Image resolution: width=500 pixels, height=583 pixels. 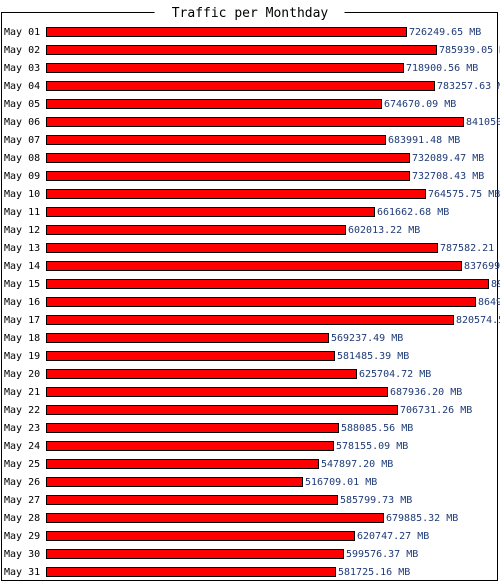 I want to click on value-label: 625704.72 MB, so click(x=395, y=374).